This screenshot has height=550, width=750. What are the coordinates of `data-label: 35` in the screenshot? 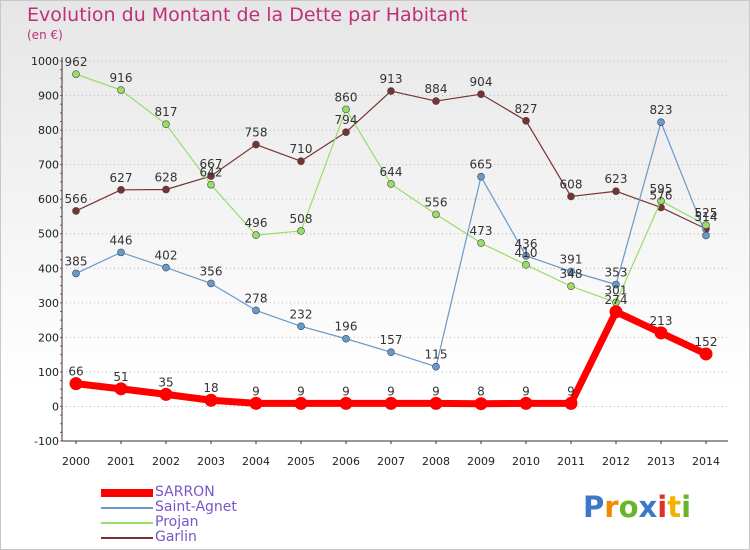 It's located at (165, 382).